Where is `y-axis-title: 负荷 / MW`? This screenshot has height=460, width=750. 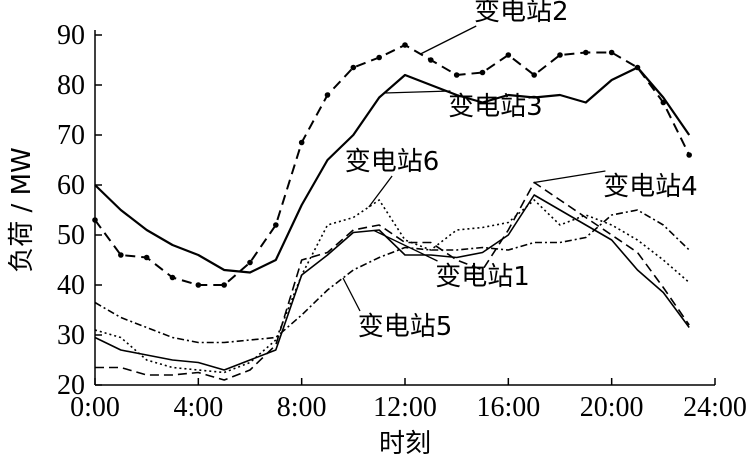 y-axis-title: 负荷 / MW is located at coordinates (22, 209).